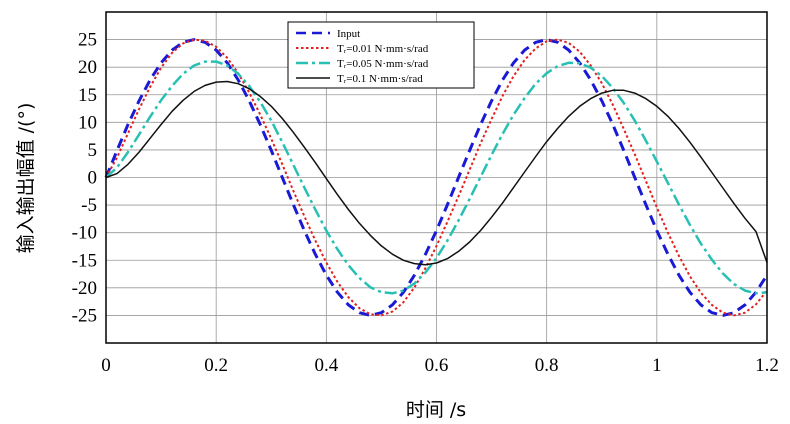 This screenshot has height=424, width=790. Describe the element at coordinates (84, 233) in the screenshot. I see `y-tick-label: -10` at that location.